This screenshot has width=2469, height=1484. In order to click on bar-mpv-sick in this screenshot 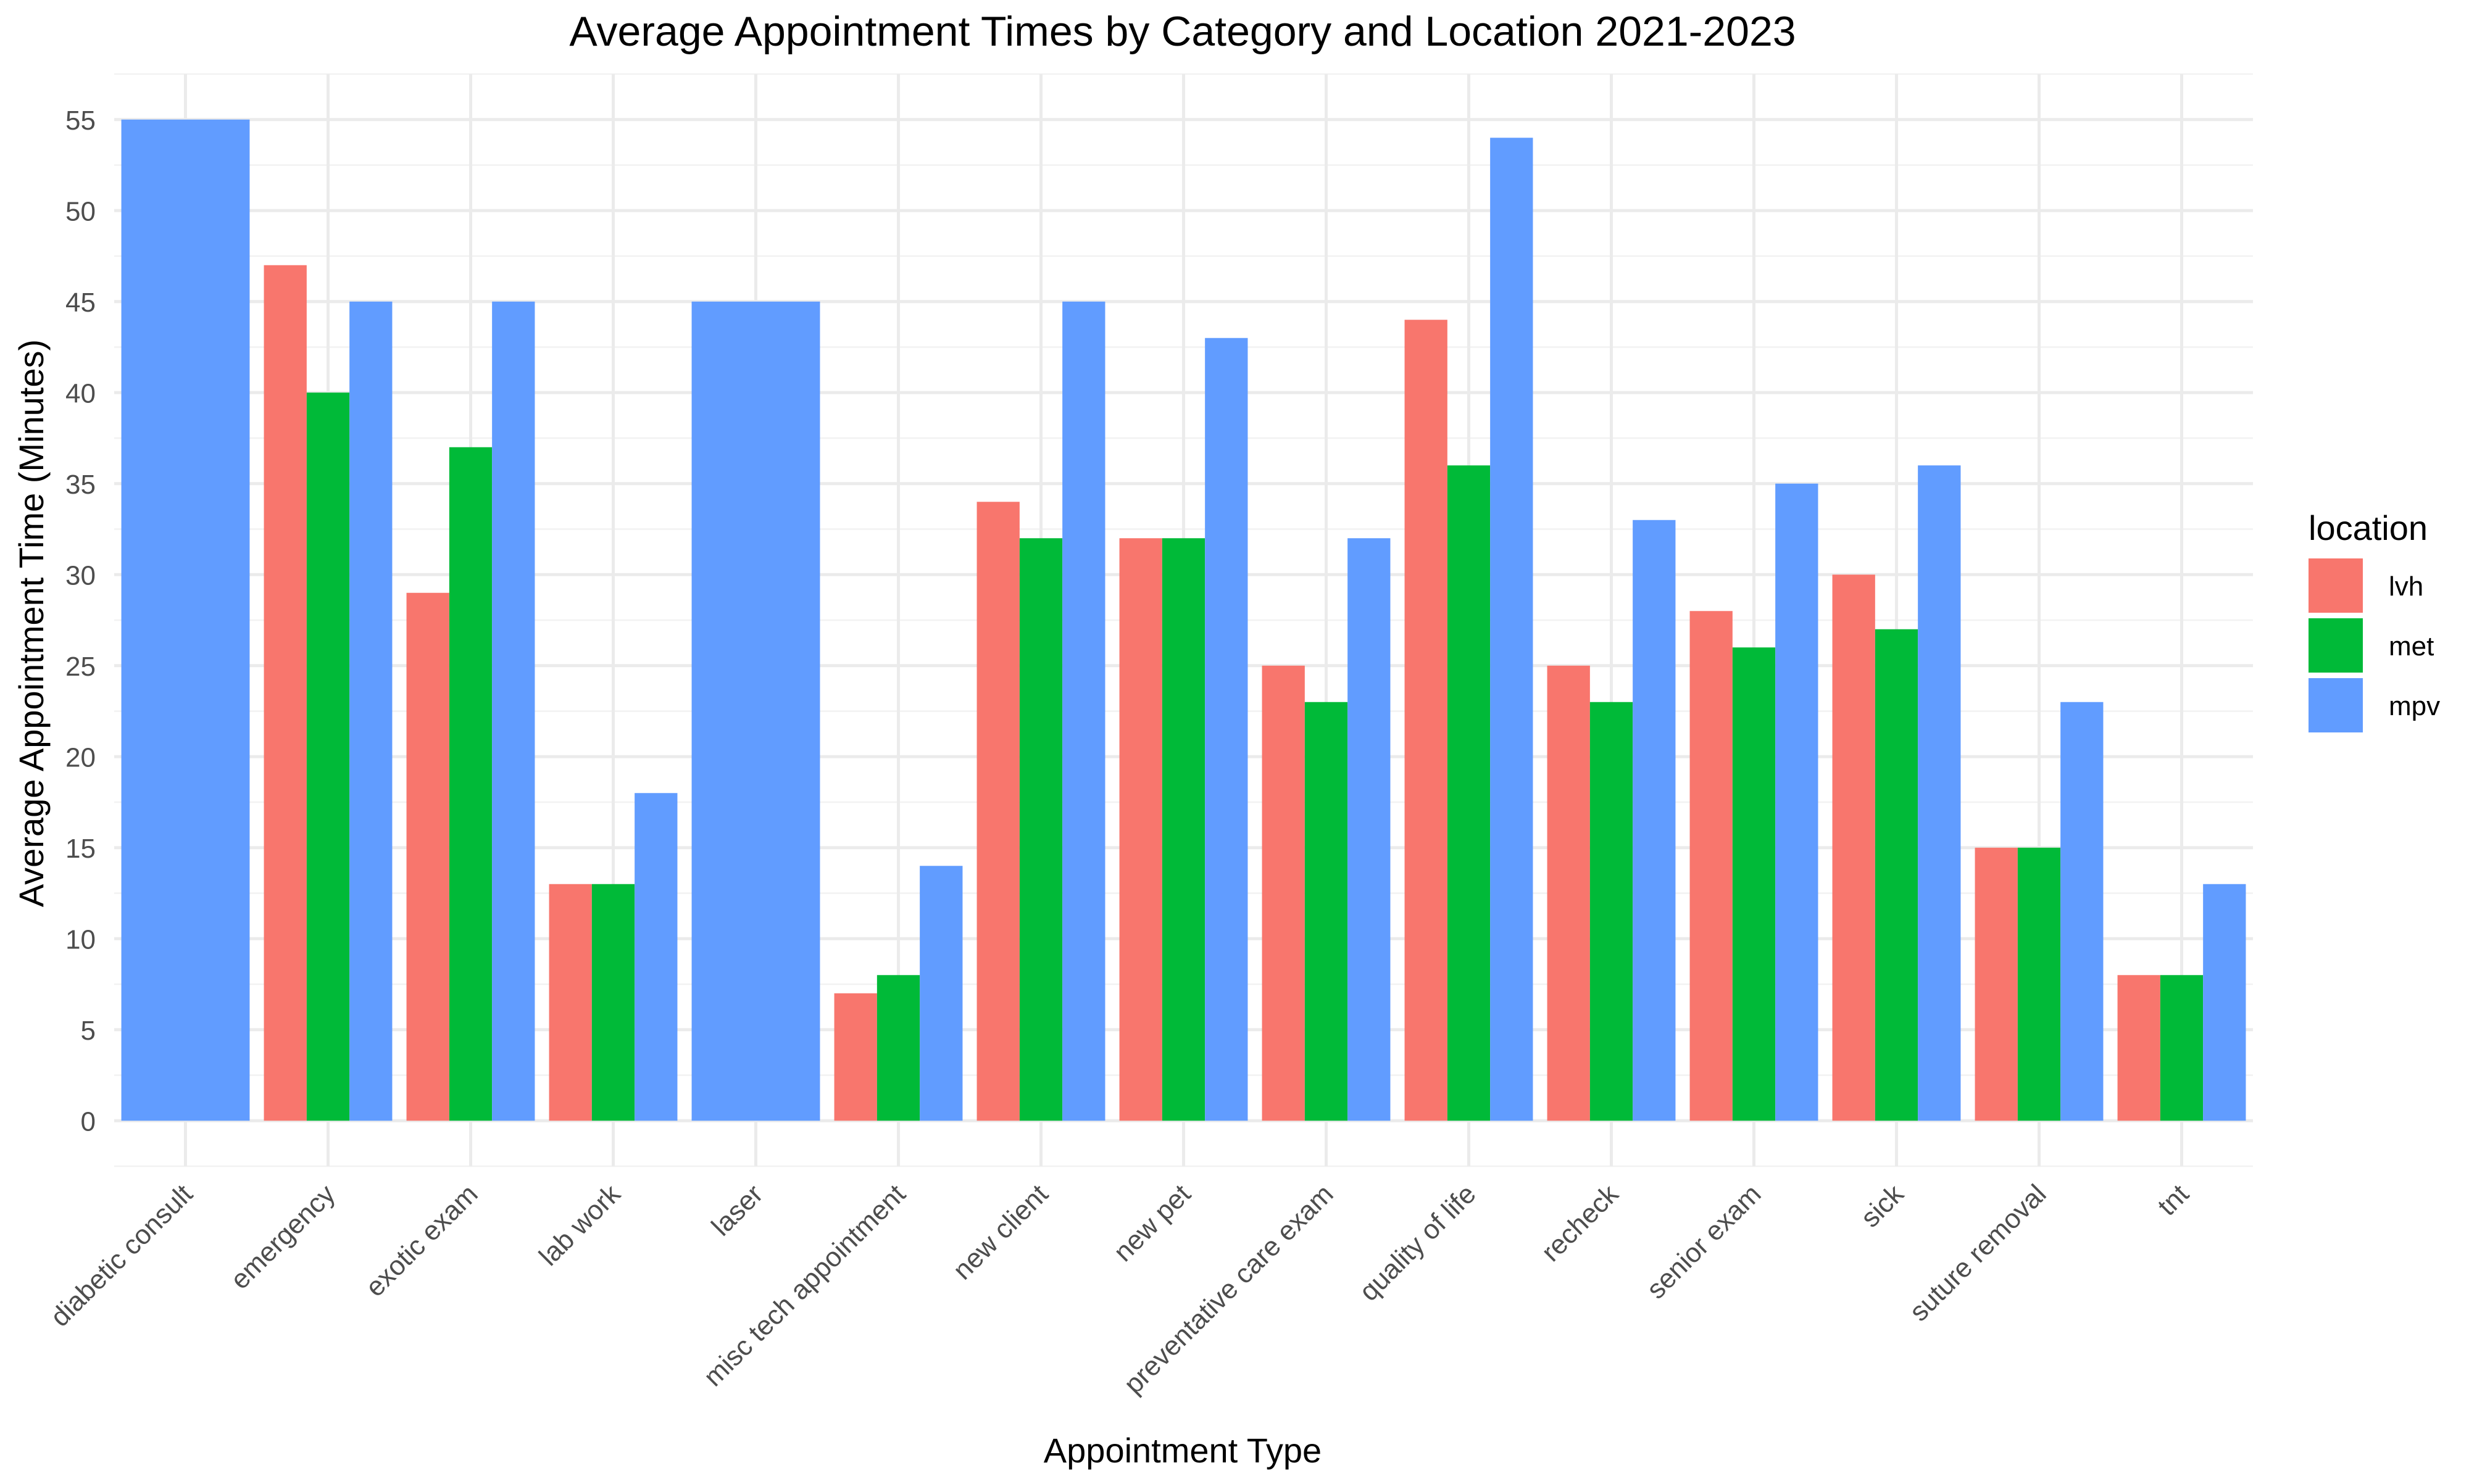, I will do `click(1939, 793)`.